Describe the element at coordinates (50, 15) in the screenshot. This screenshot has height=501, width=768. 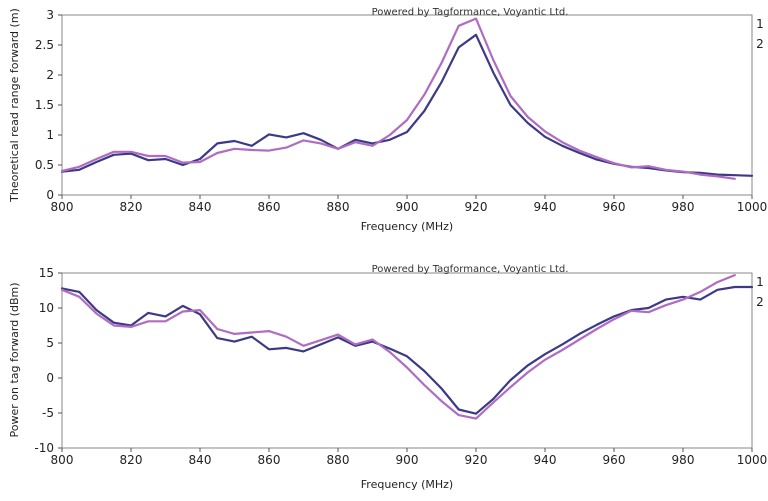
I see `y-tick-label: 3` at that location.